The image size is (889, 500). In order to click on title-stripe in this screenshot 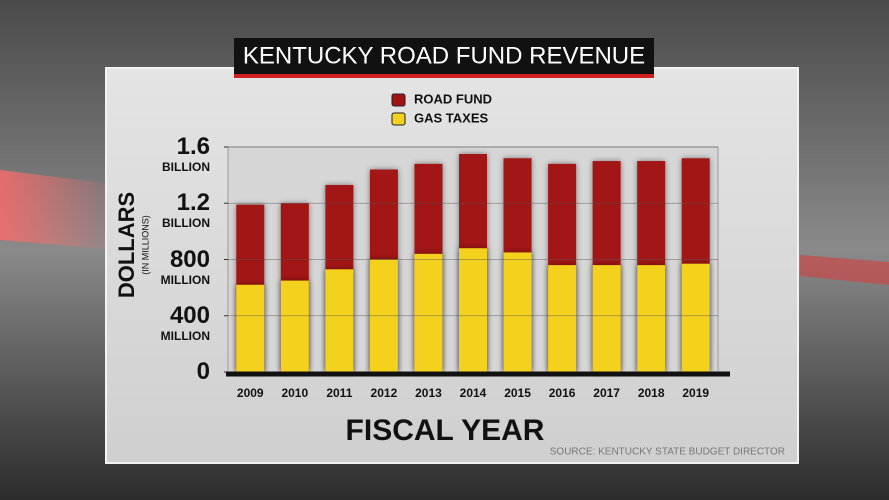, I will do `click(444, 76)`.